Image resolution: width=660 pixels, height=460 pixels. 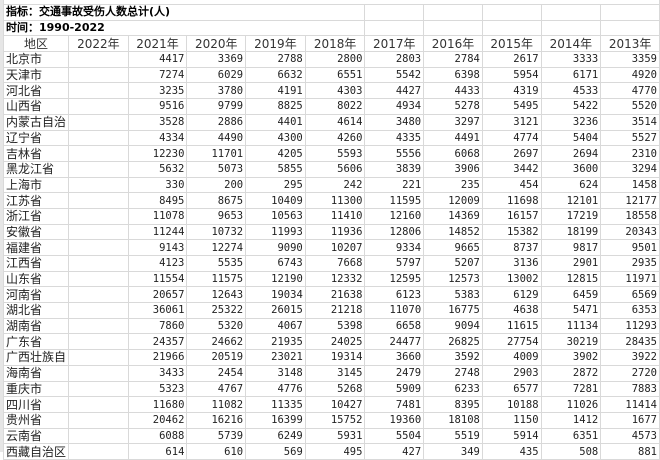 I want to click on value-cell: 5278, so click(x=453, y=106).